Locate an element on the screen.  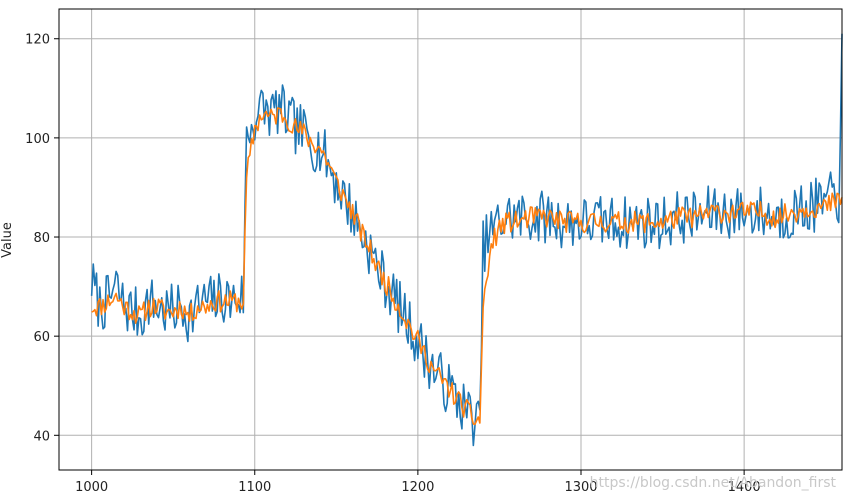
y-tick-label: 120 is located at coordinates (37, 40).